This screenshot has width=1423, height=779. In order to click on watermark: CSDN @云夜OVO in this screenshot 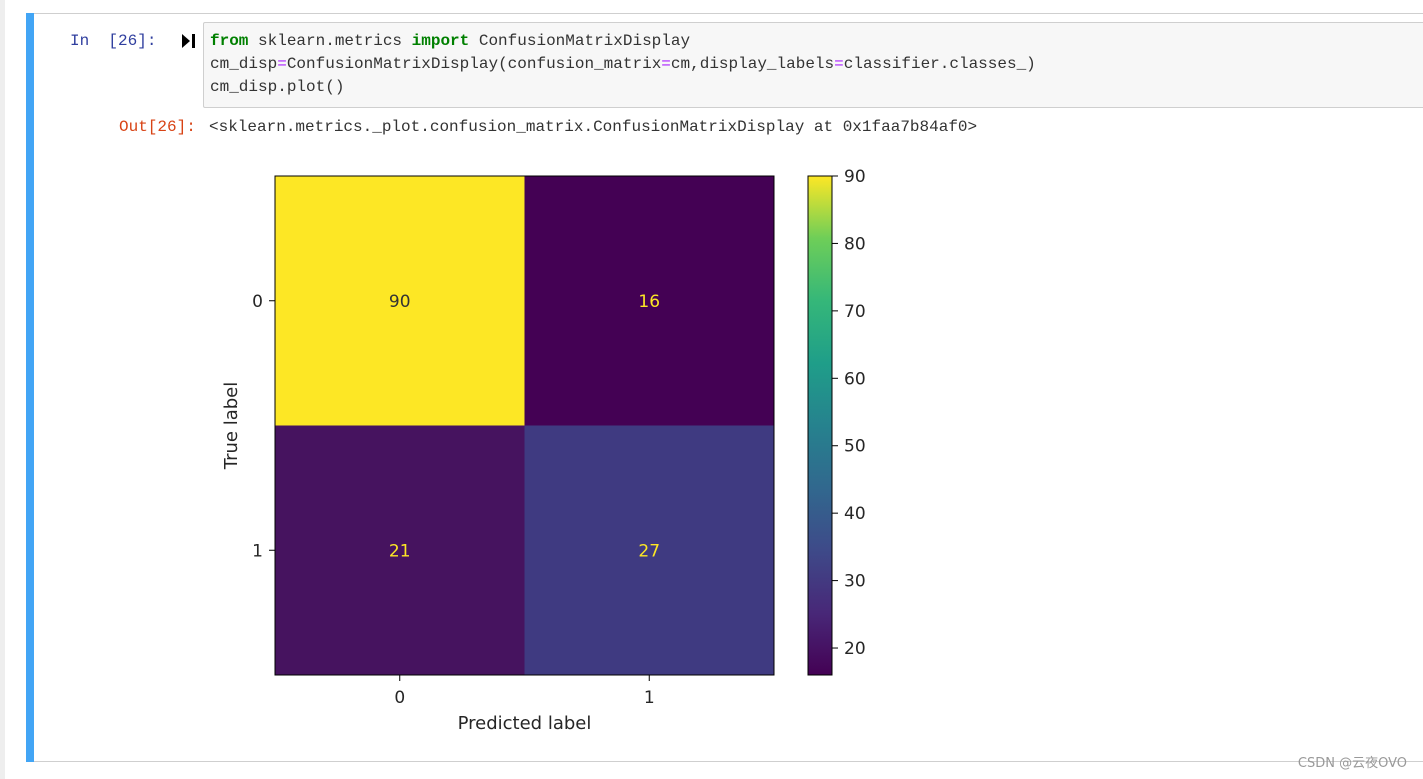, I will do `click(1352, 763)`.